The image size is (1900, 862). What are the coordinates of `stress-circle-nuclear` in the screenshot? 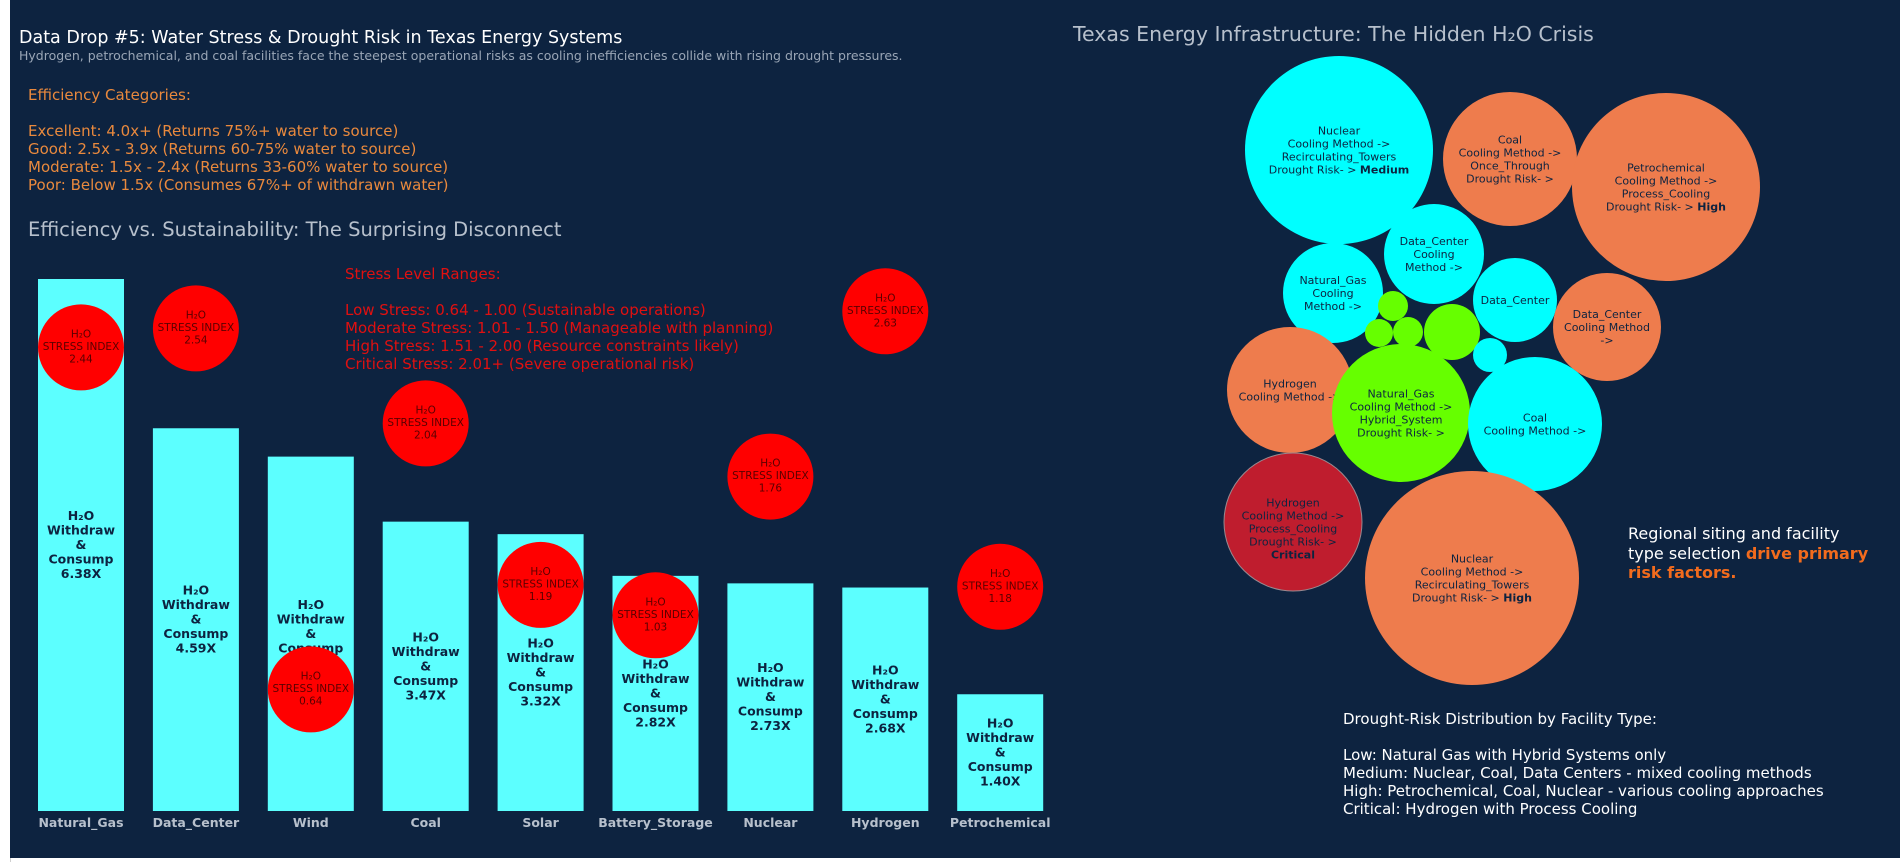 It's located at (770, 476).